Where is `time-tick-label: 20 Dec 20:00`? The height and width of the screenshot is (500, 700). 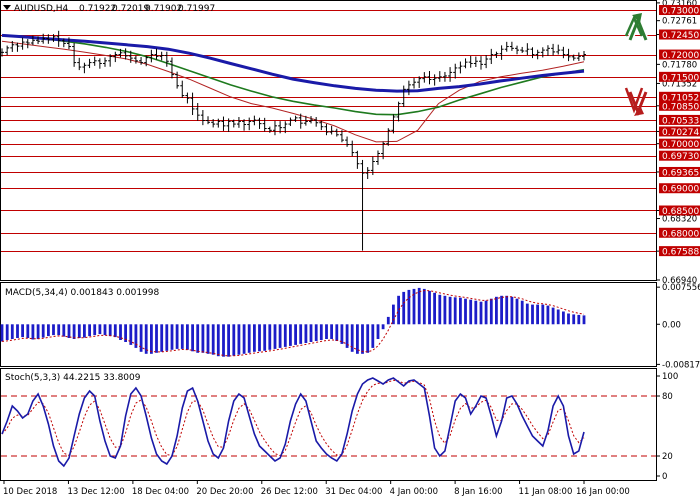 time-tick-label: 20 Dec 20:00 is located at coordinates (224, 492).